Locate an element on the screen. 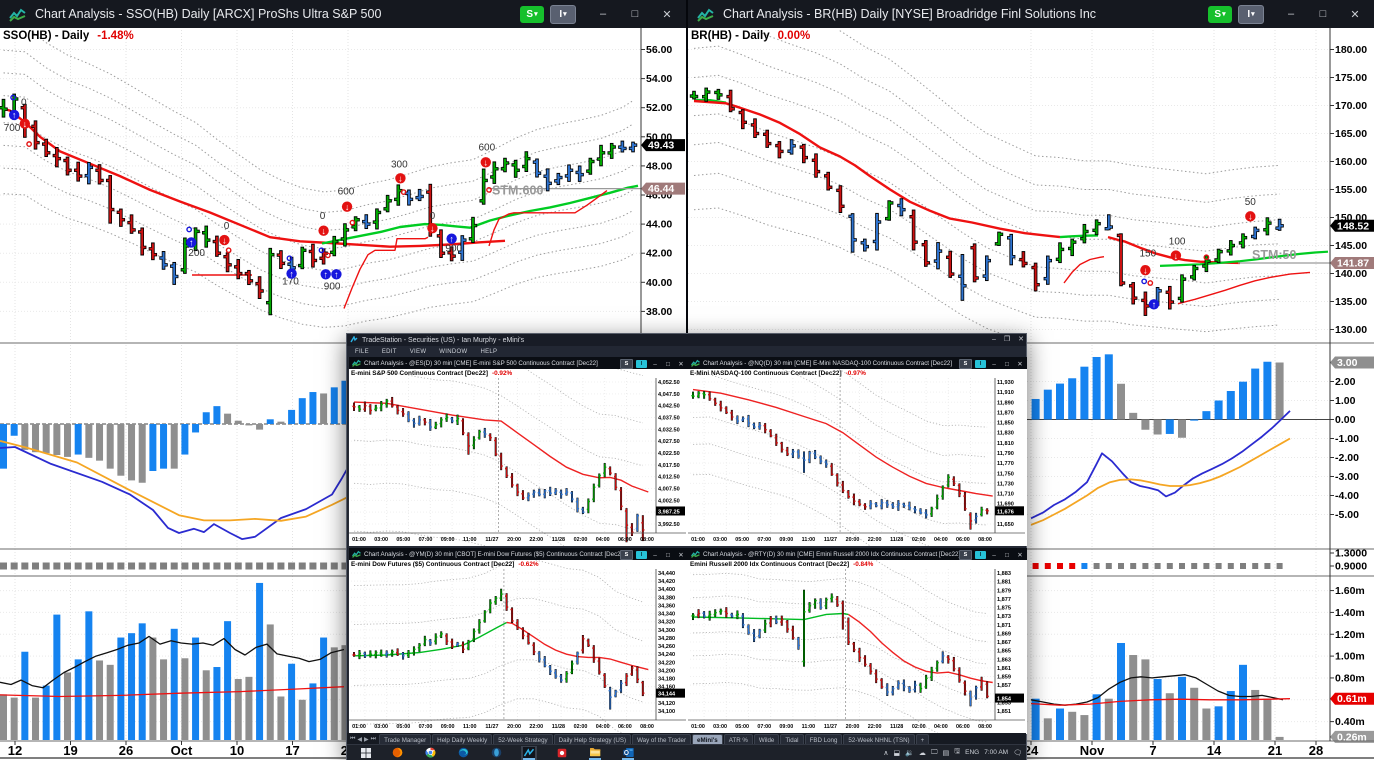  workspace-tab--: + is located at coordinates (922, 739).